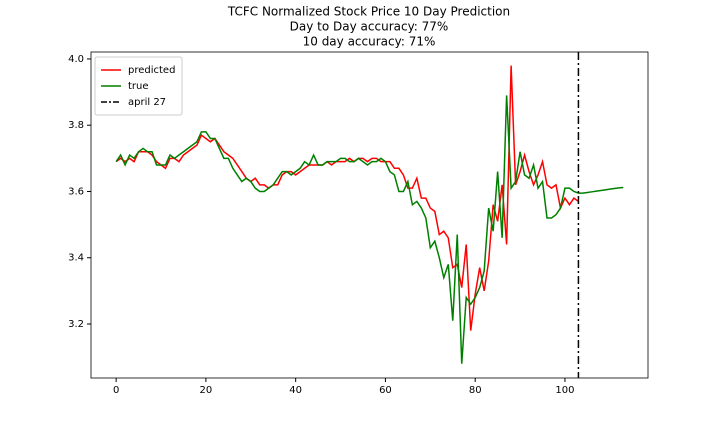 This screenshot has height=432, width=720. Describe the element at coordinates (564, 390) in the screenshot. I see `x-tick-label: 100` at that location.